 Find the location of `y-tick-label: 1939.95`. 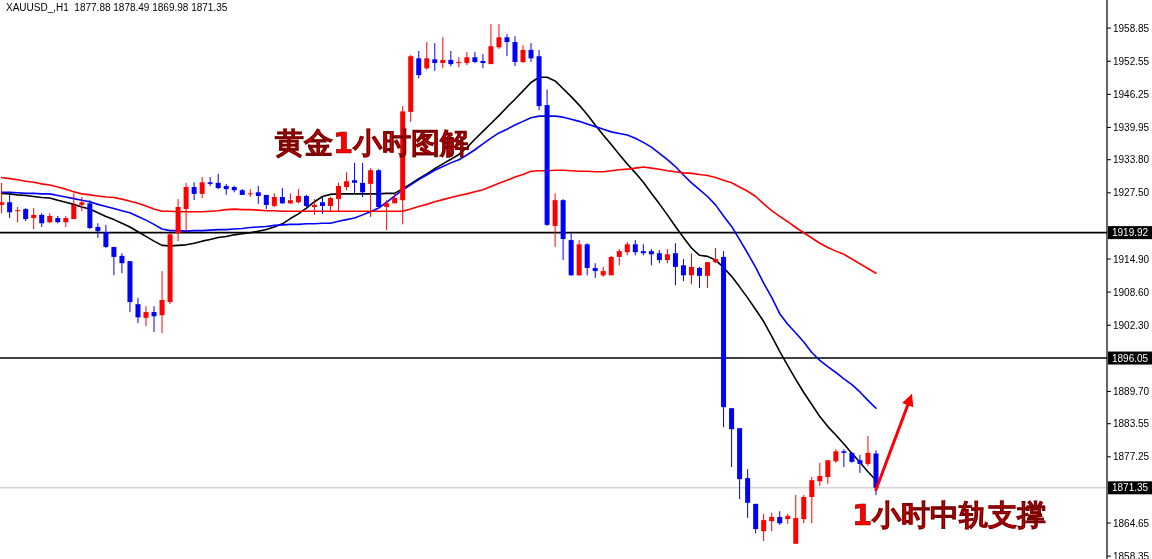

y-tick-label: 1939.95 is located at coordinates (1131, 127).